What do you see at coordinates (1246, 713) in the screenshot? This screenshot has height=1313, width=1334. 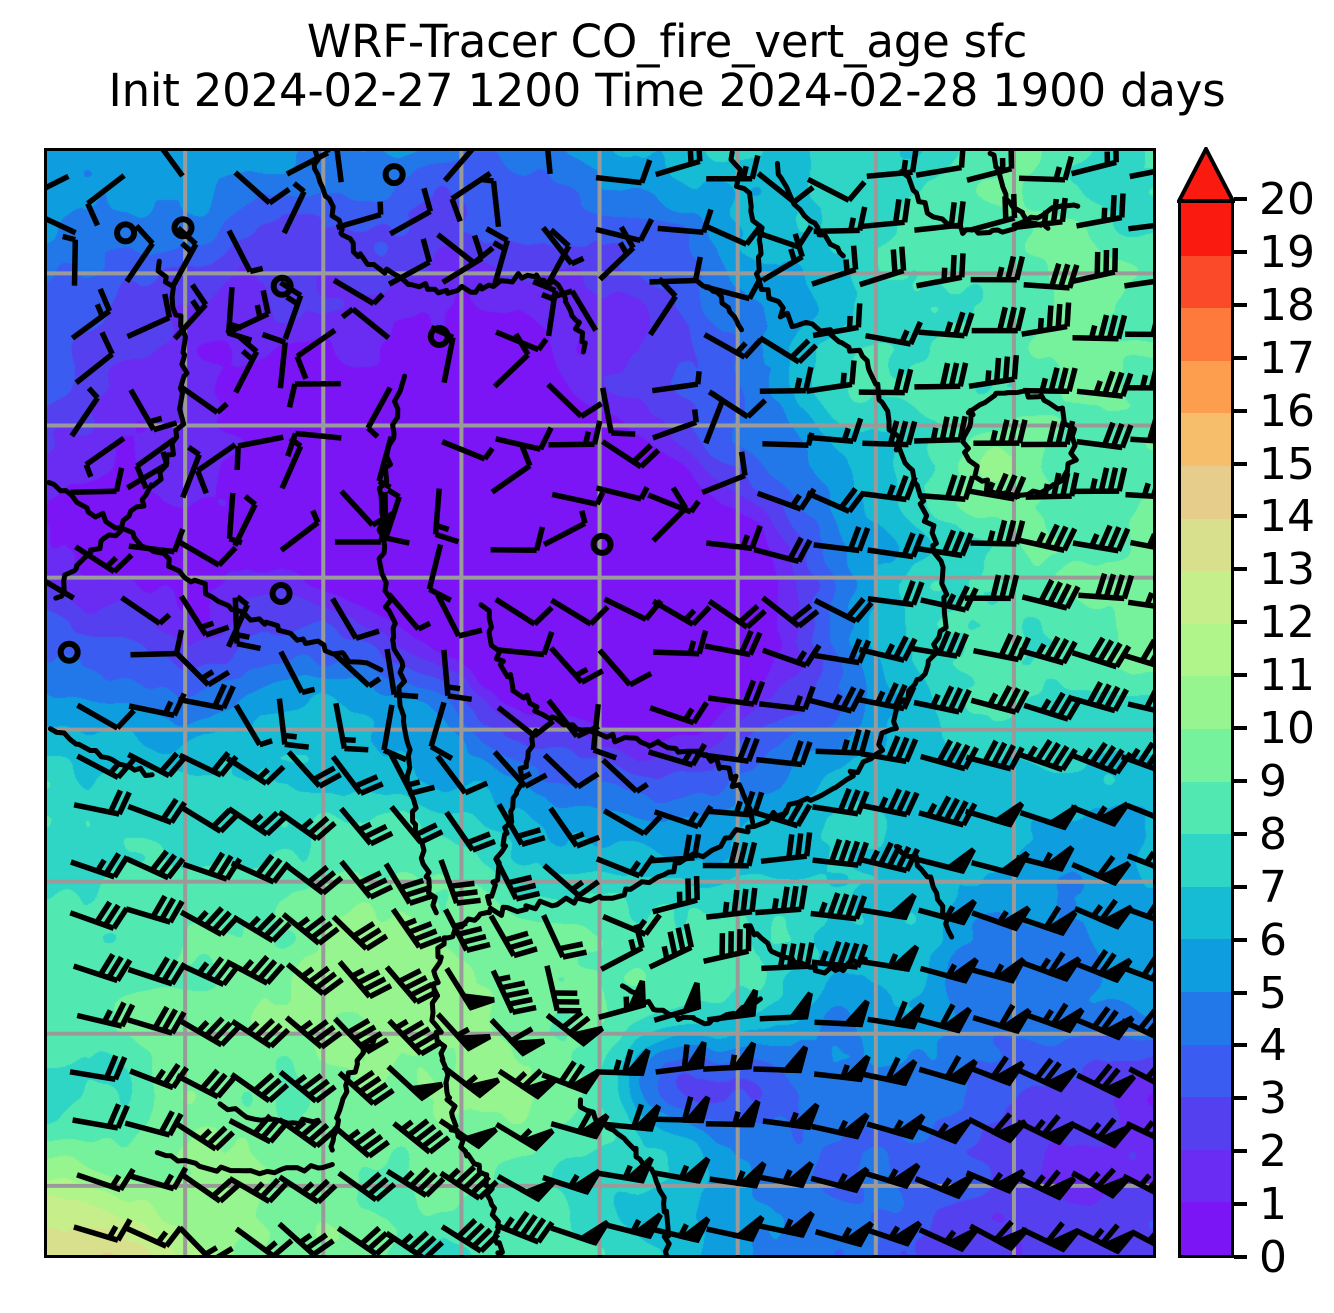 I see `colorbar: 0 1 2 3 4 5 6 7 8 9 10 11 12 13 14 15 16 17 18 19 20` at bounding box center [1246, 713].